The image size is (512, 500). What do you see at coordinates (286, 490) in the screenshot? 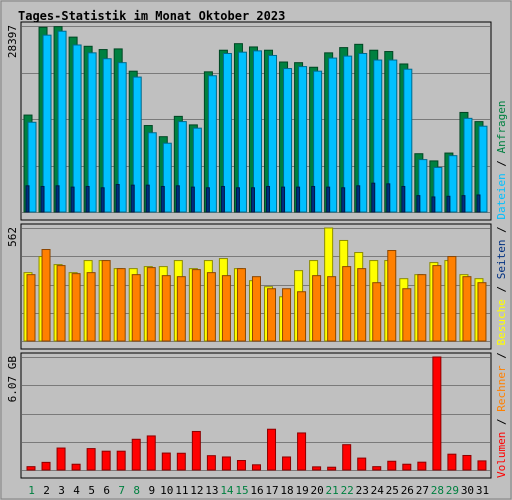
I see `x-tick-label: 18` at bounding box center [286, 490].